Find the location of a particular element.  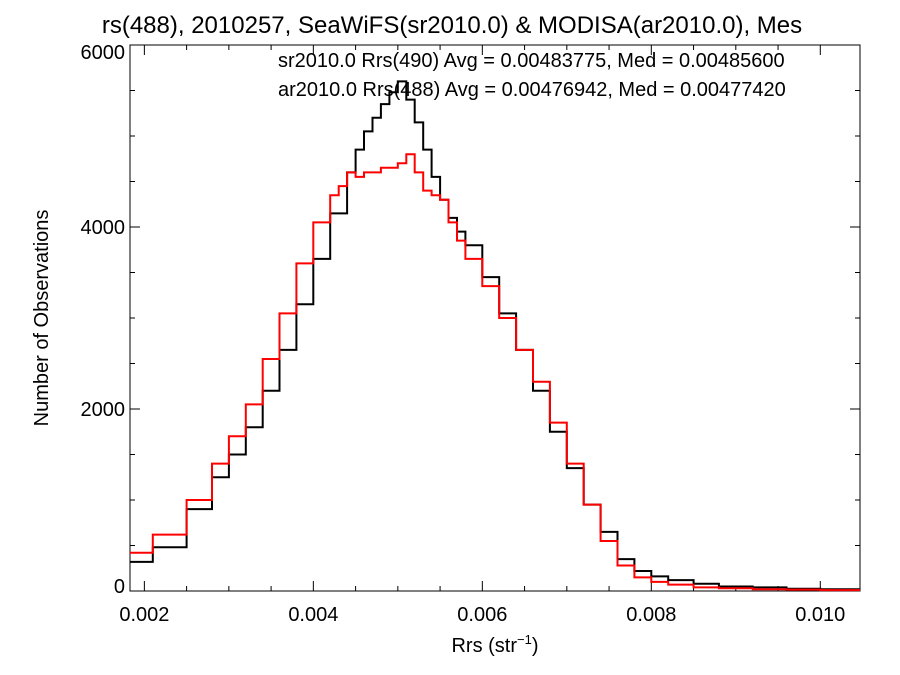

x-tick-label: 0.010 is located at coordinates (820, 615).